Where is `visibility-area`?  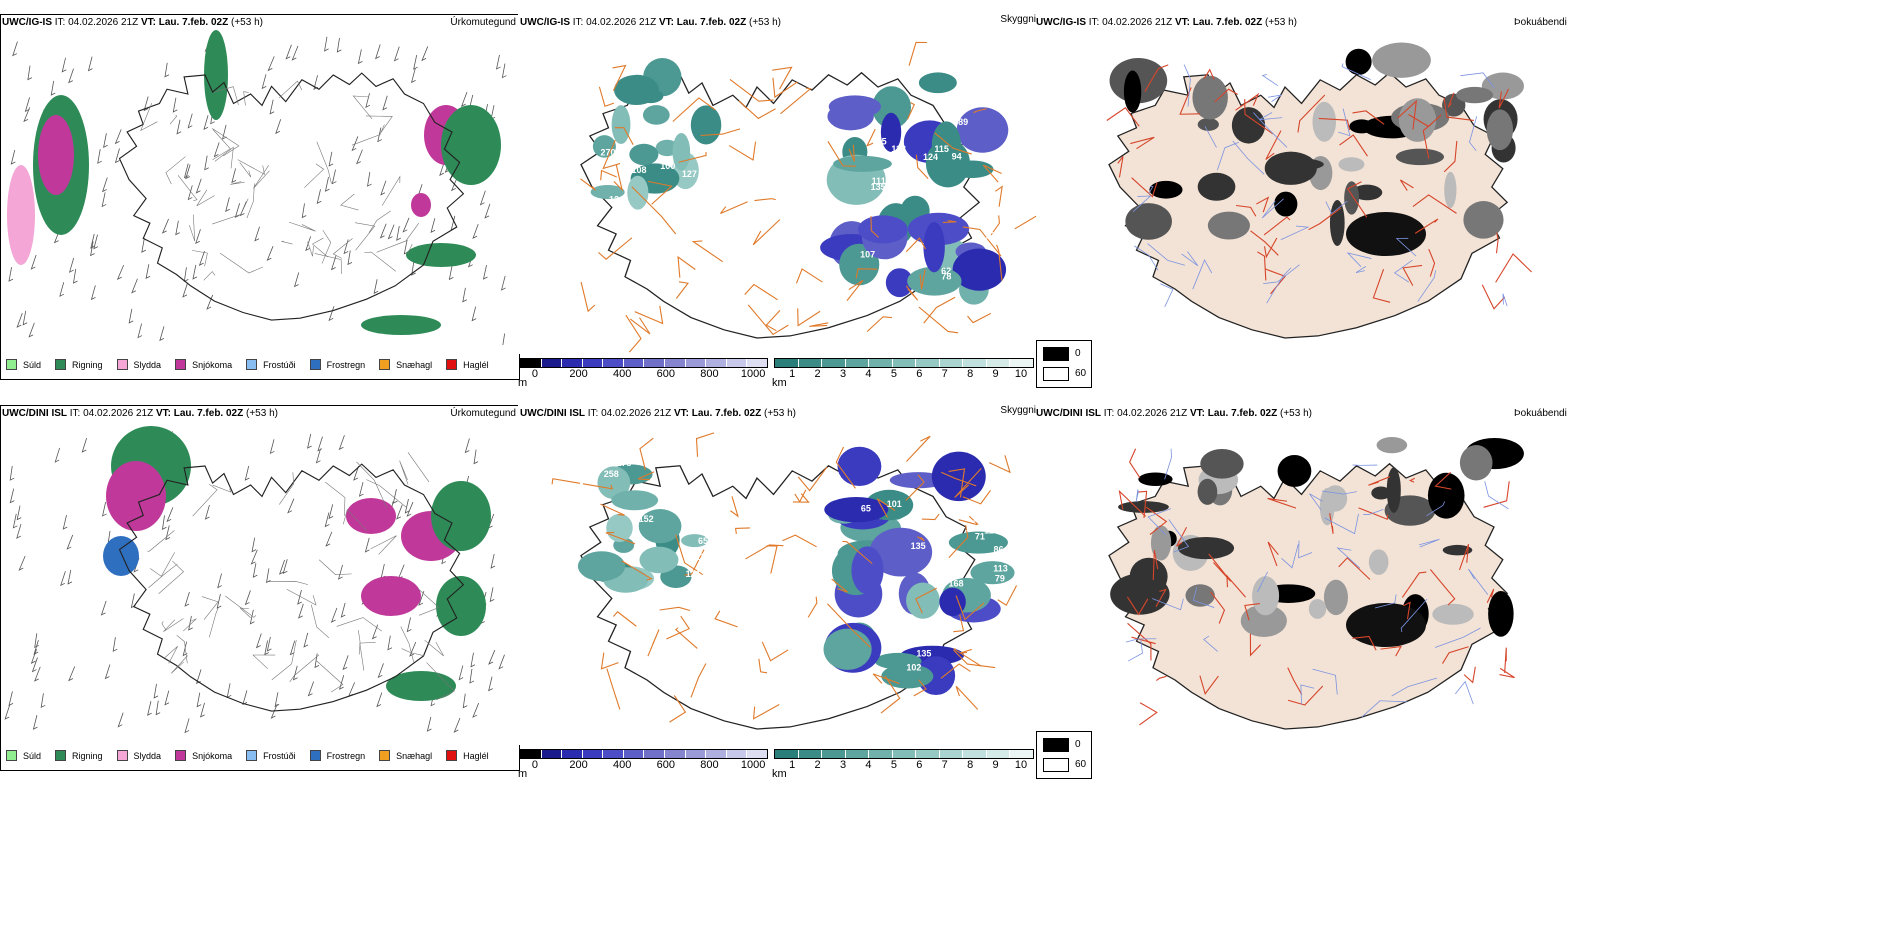
visibility-area is located at coordinates (660, 526).